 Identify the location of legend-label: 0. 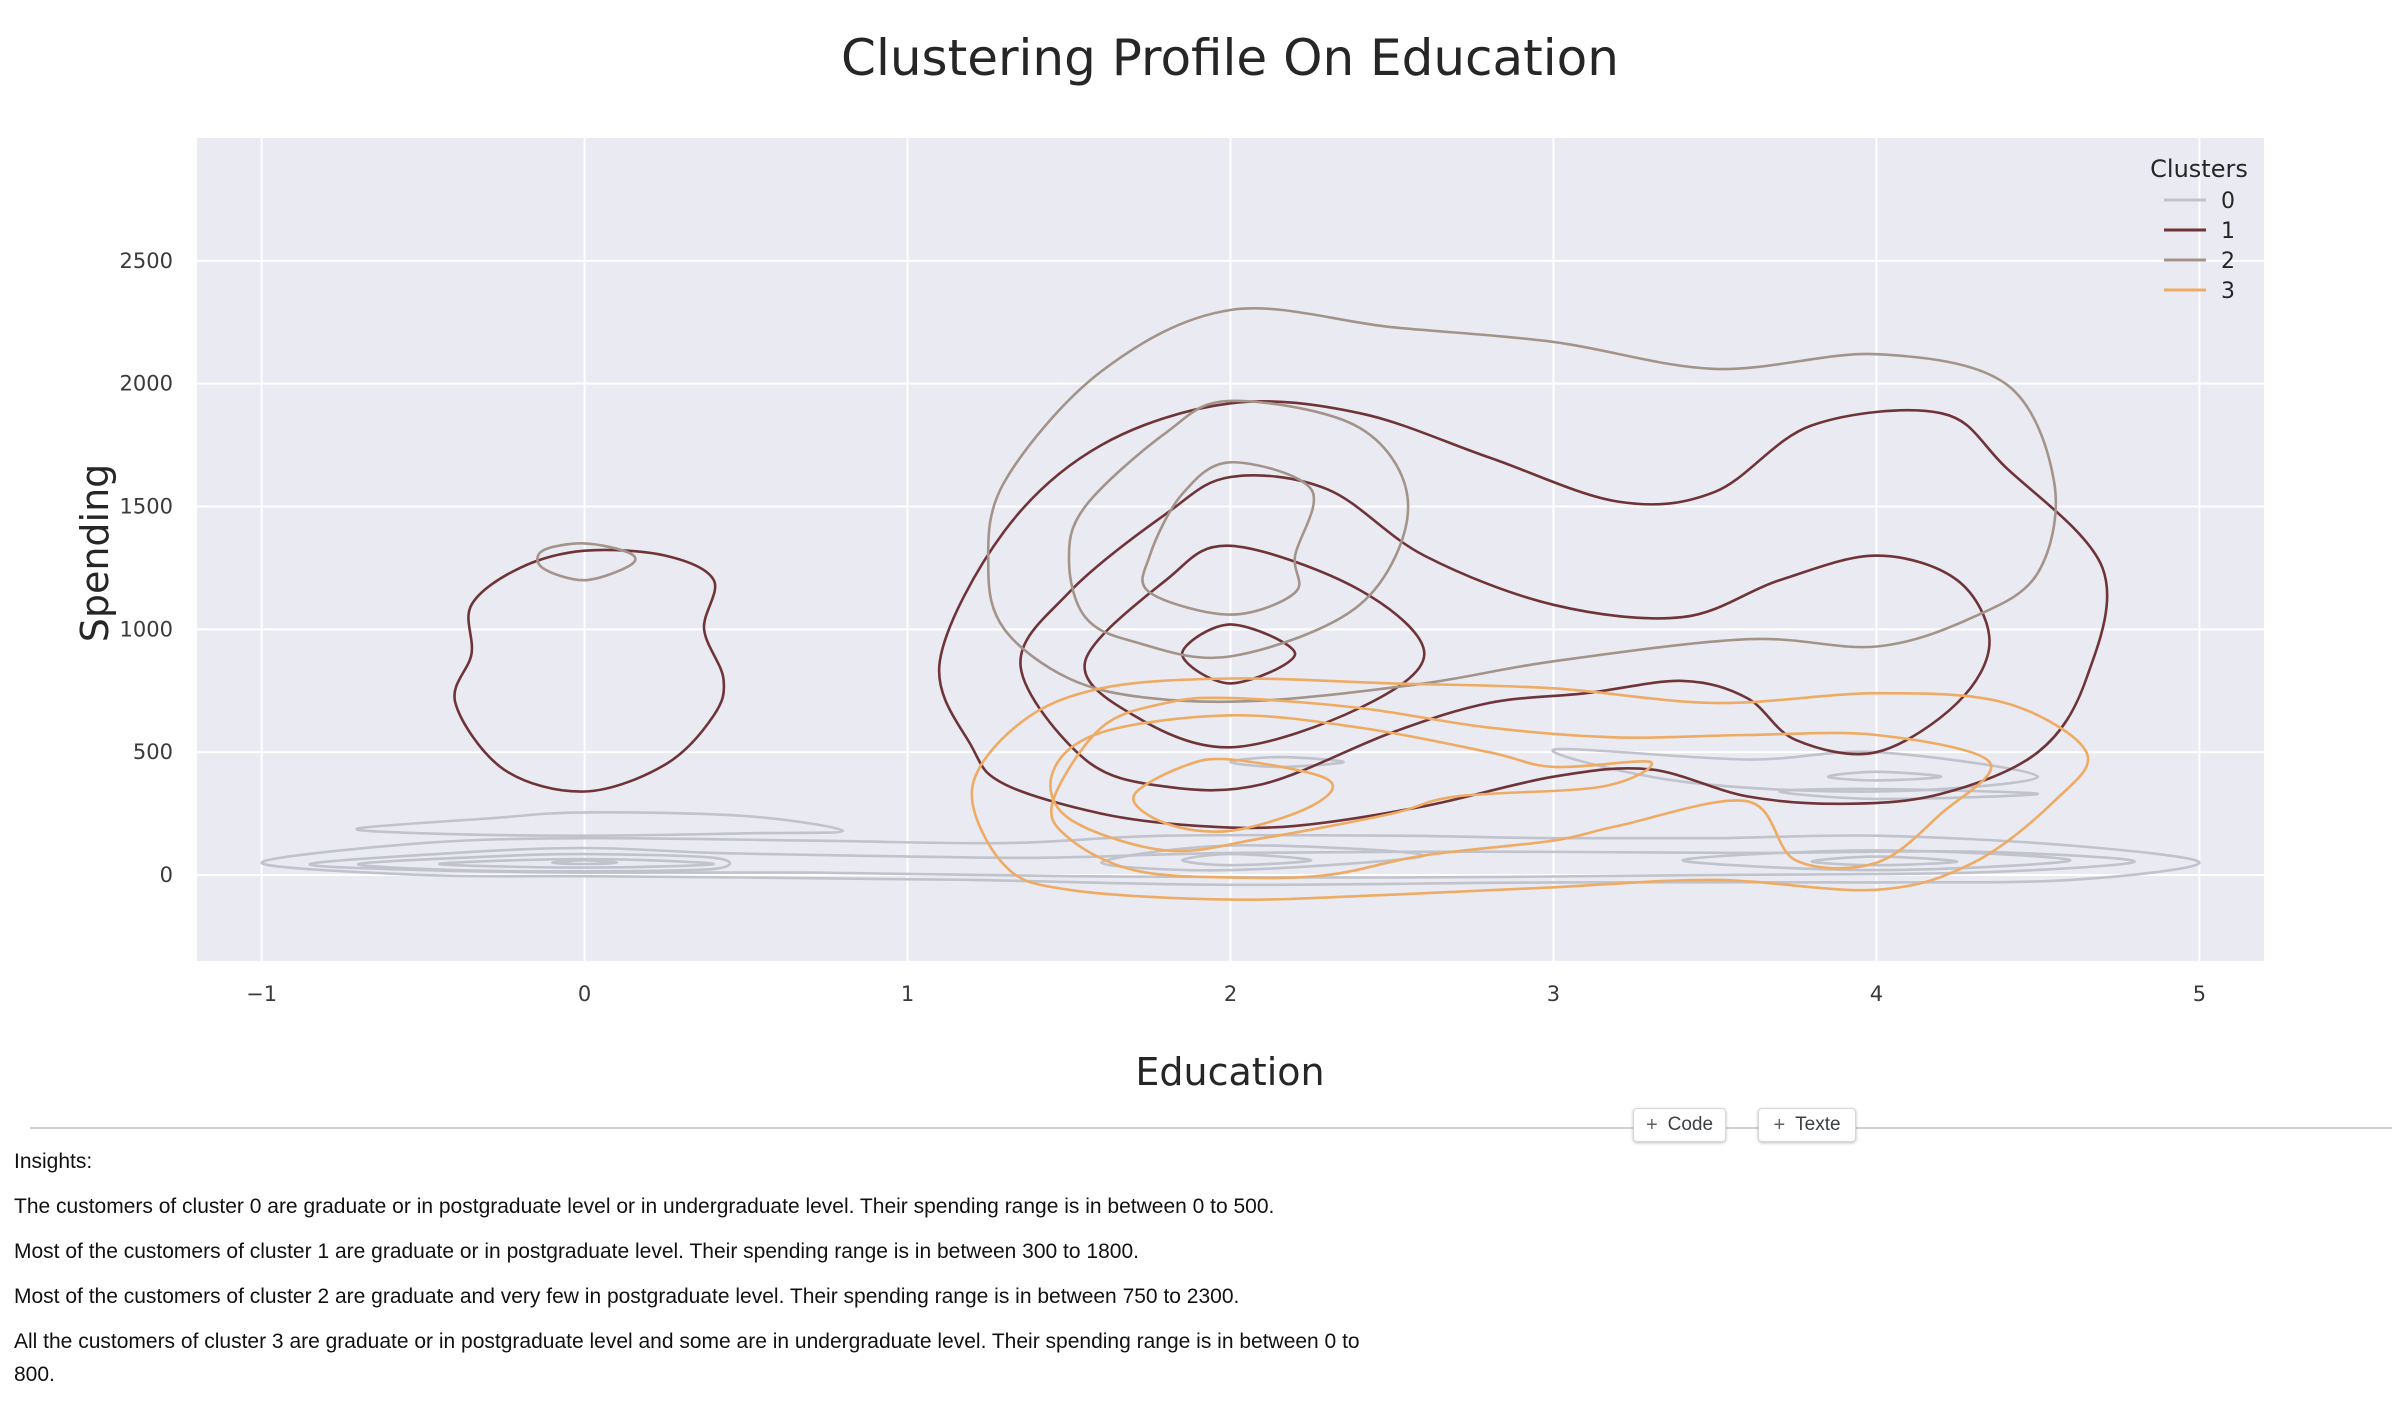
(2228, 201).